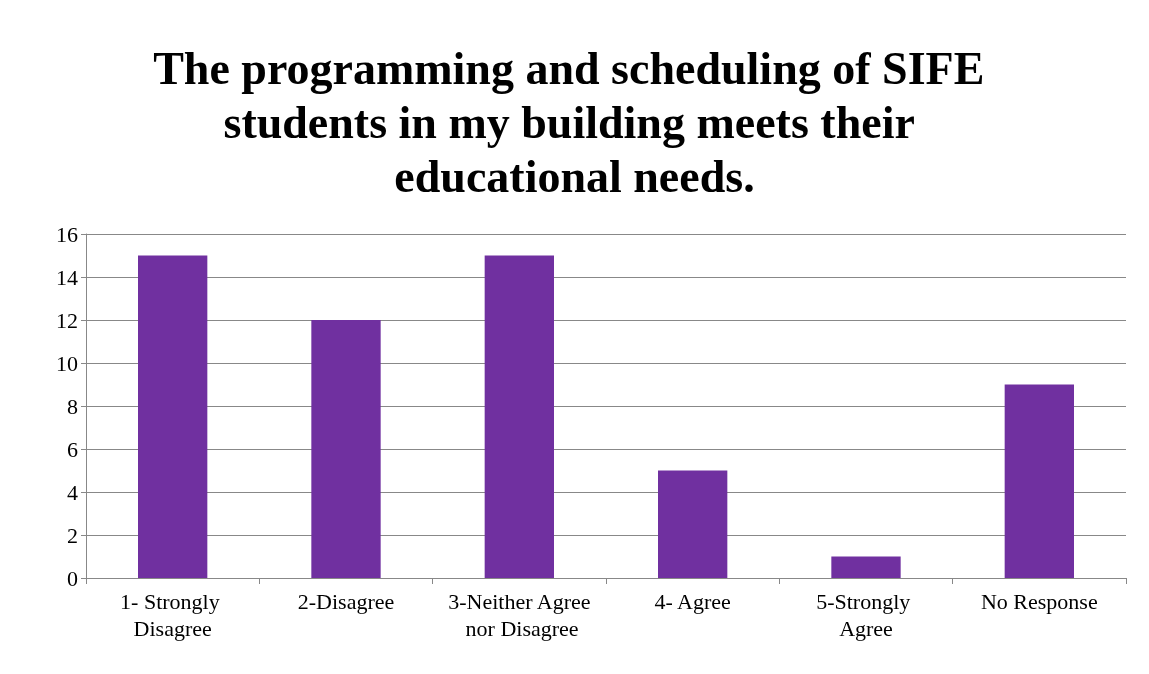 The image size is (1149, 674). Describe the element at coordinates (866, 615) in the screenshot. I see `x-tick-label: 5-Strongly Agree` at that location.